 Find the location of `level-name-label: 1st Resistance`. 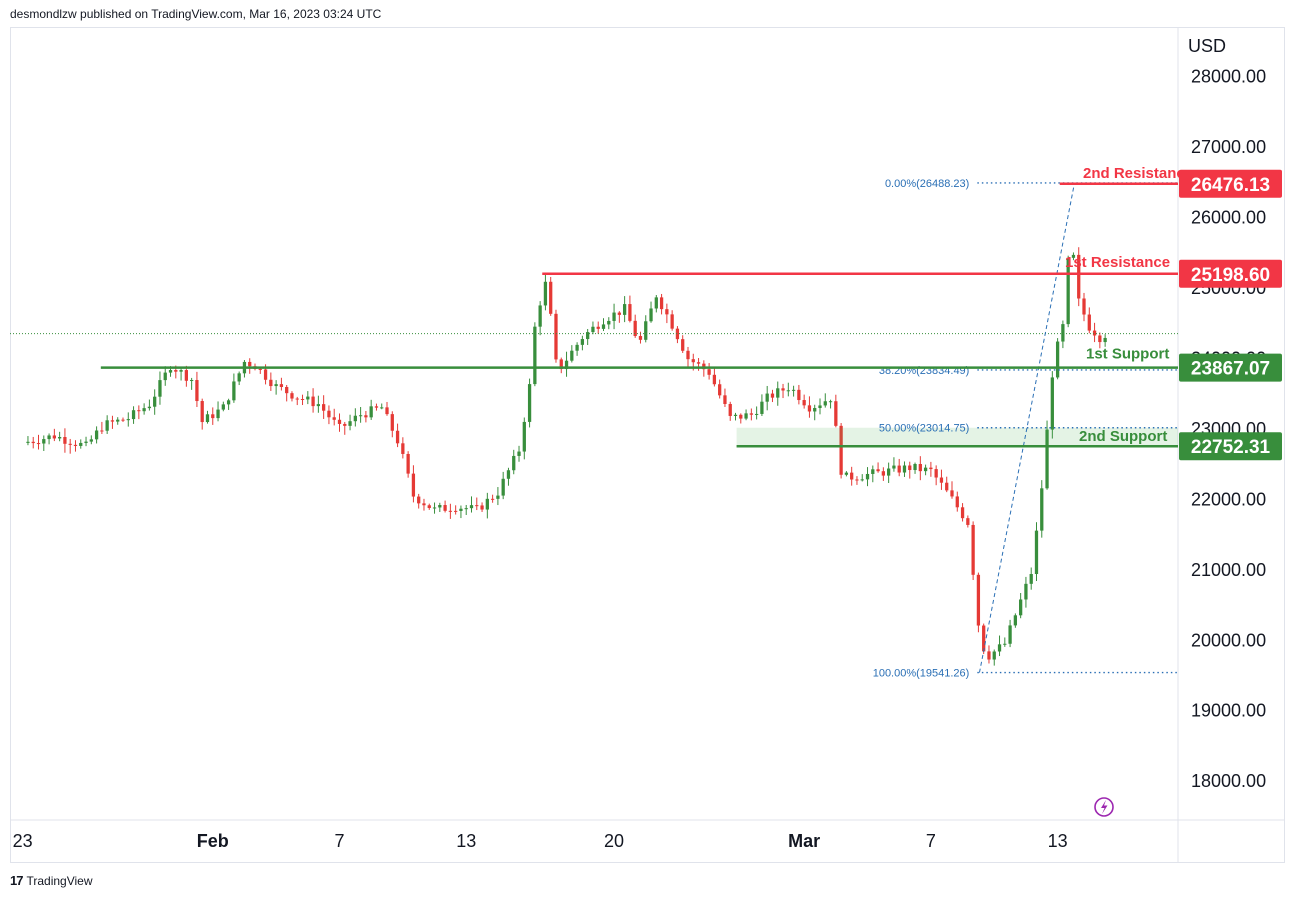

level-name-label: 1st Resistance is located at coordinates (1117, 262).